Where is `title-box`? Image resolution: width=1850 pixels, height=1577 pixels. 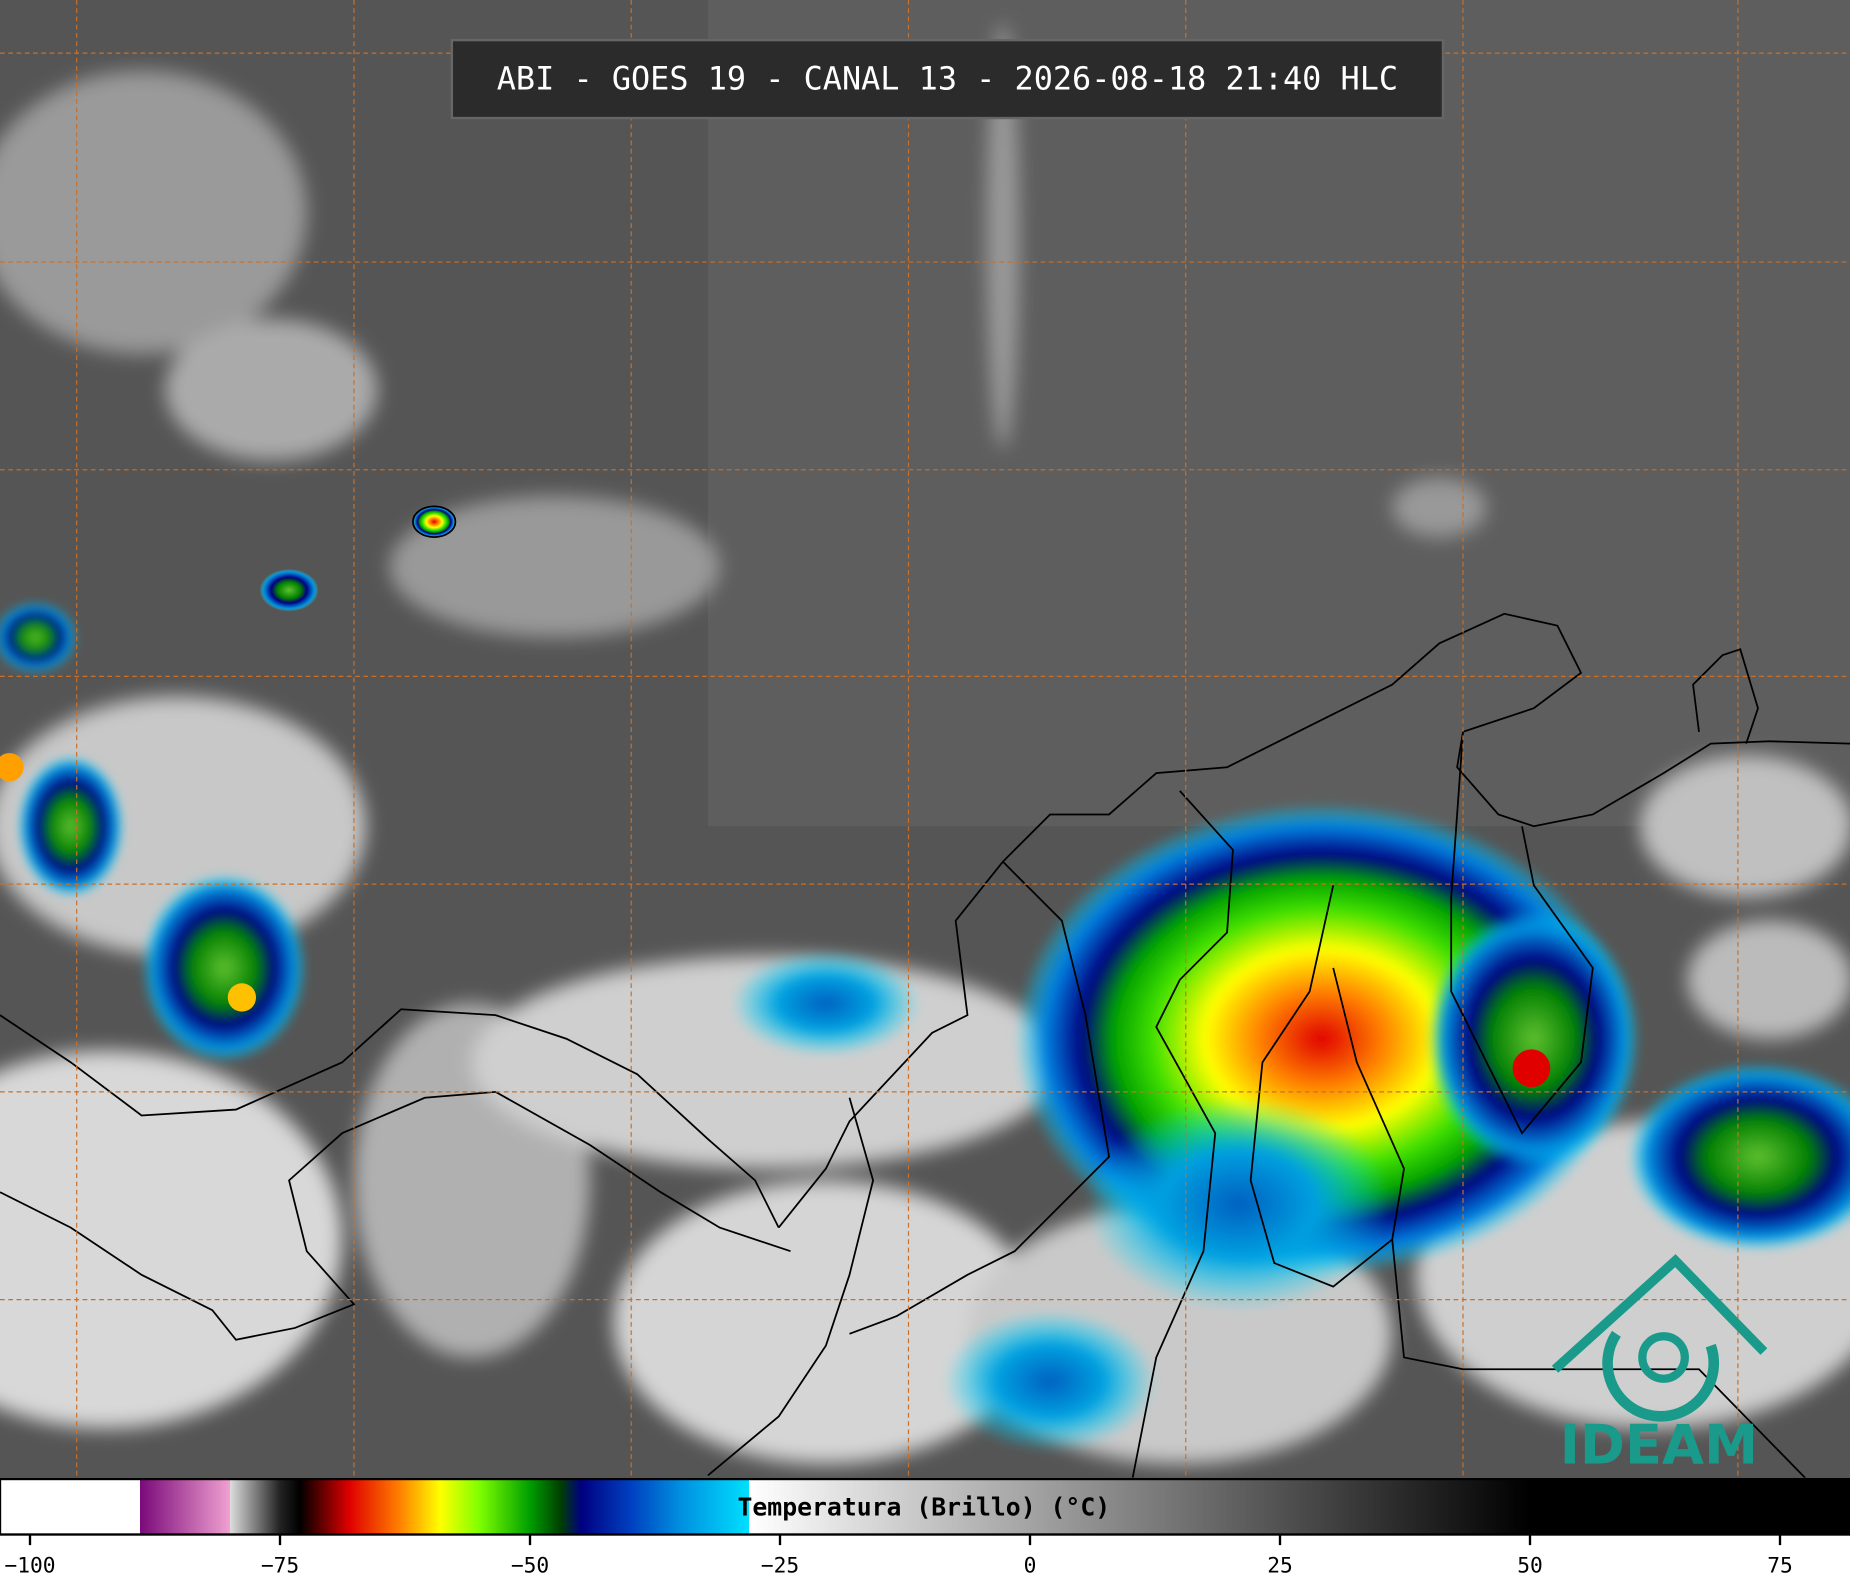
title-box is located at coordinates (947, 79).